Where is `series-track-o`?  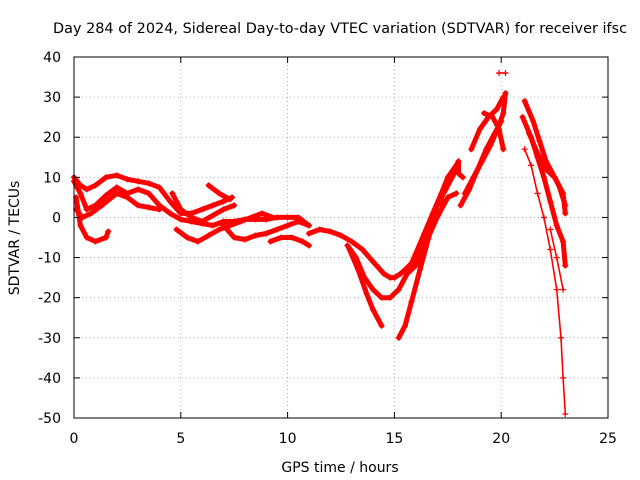
series-track-o is located at coordinates (432, 227).